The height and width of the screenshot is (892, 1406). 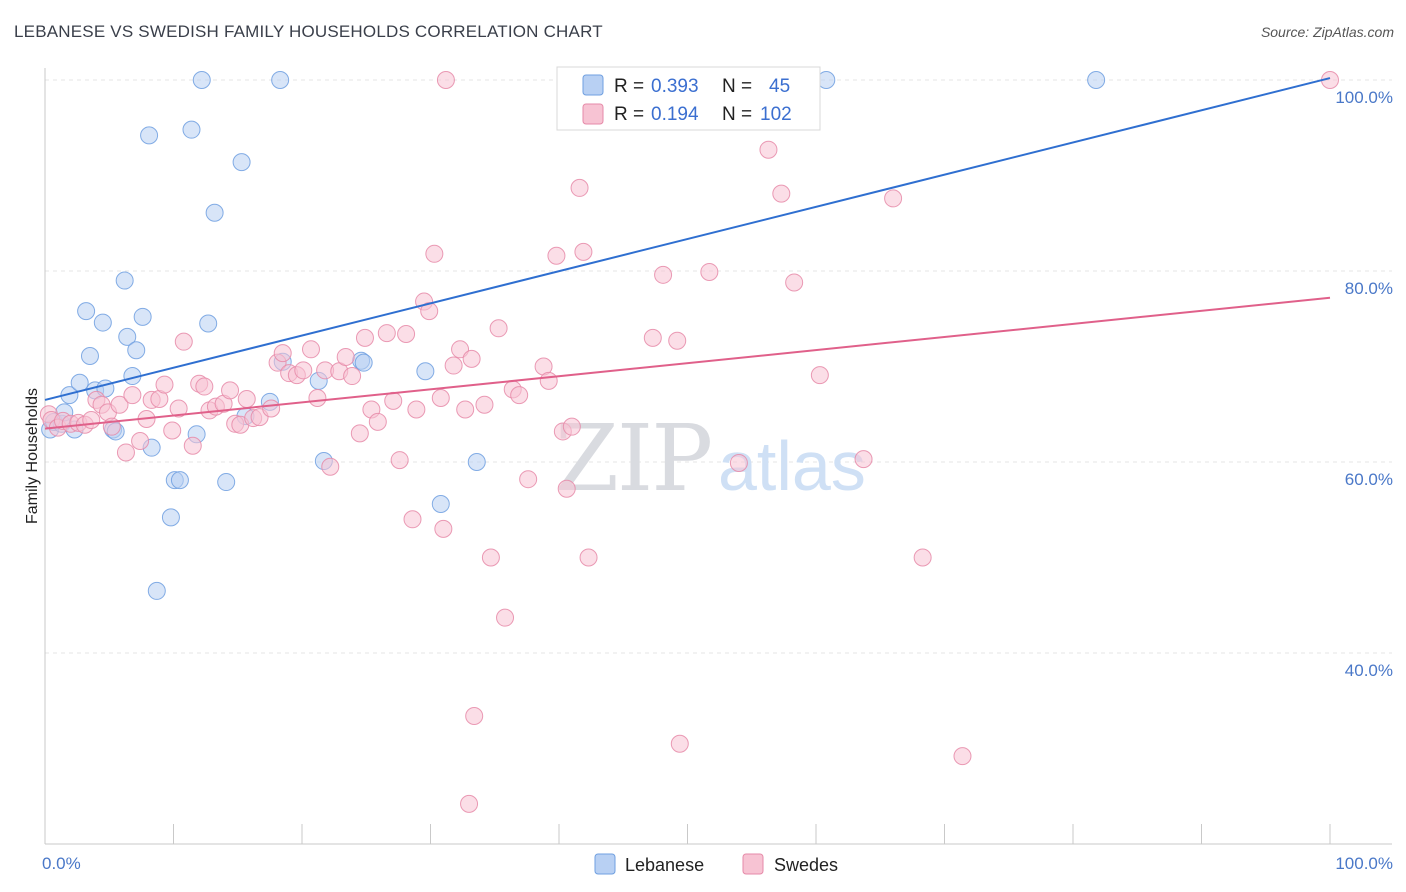 What do you see at coordinates (664, 865) in the screenshot?
I see `bottom-legend-lebanese: Lebanese` at bounding box center [664, 865].